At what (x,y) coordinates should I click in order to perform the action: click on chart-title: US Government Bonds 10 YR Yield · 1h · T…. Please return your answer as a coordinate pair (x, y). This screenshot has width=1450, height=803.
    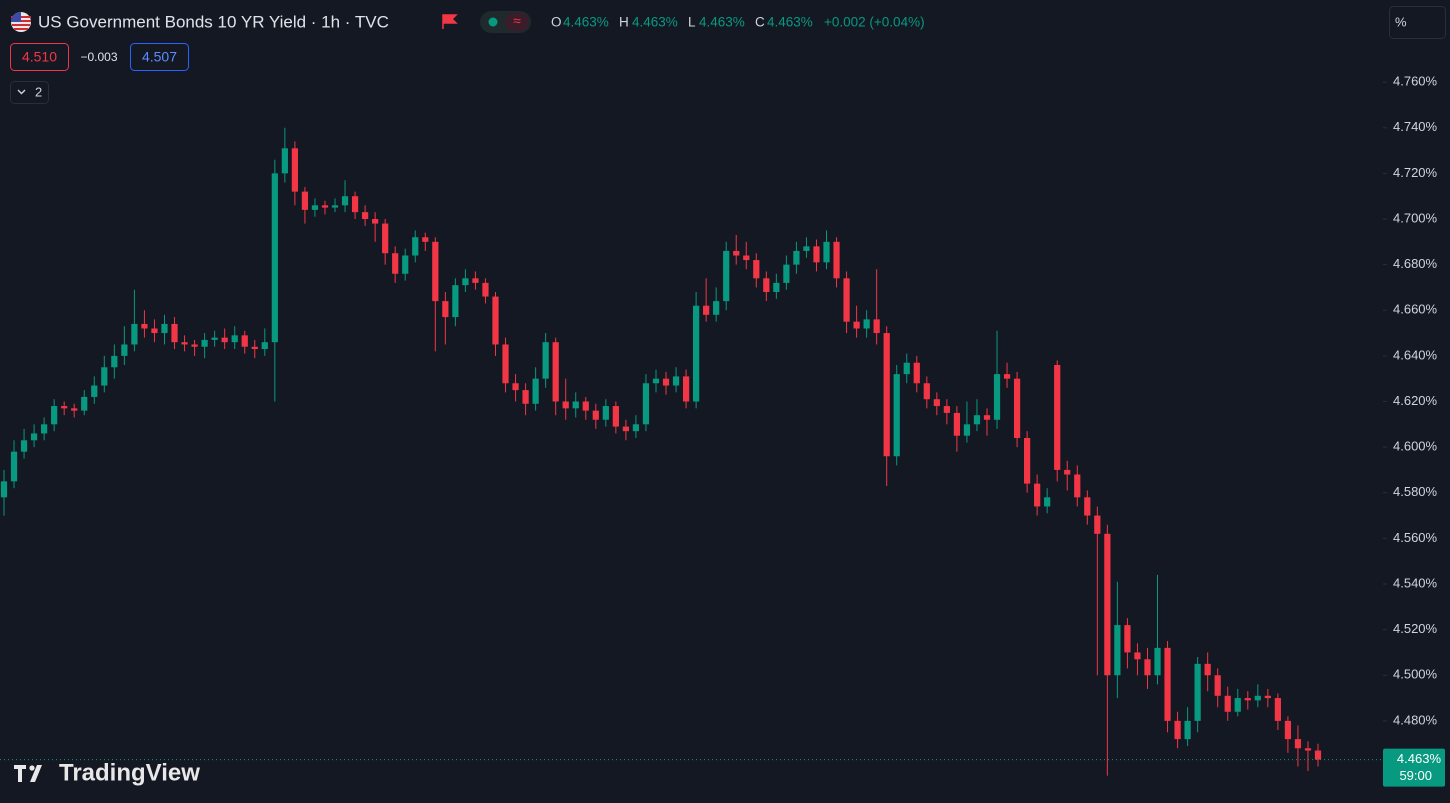
    Looking at the image, I should click on (213, 21).